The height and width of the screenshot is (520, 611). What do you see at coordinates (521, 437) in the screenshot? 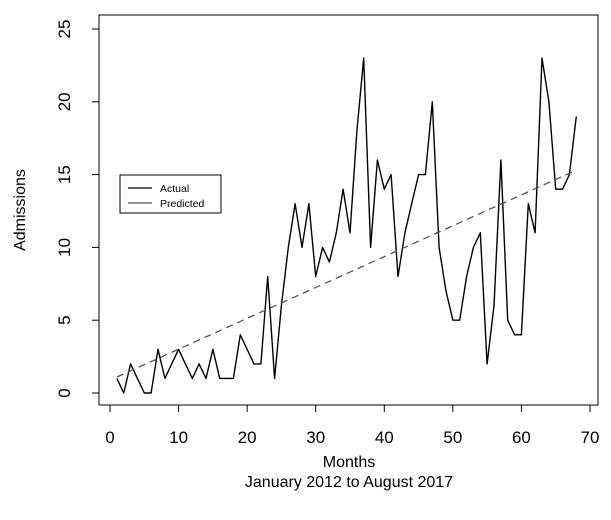
I see `x-tick-label: 60` at bounding box center [521, 437].